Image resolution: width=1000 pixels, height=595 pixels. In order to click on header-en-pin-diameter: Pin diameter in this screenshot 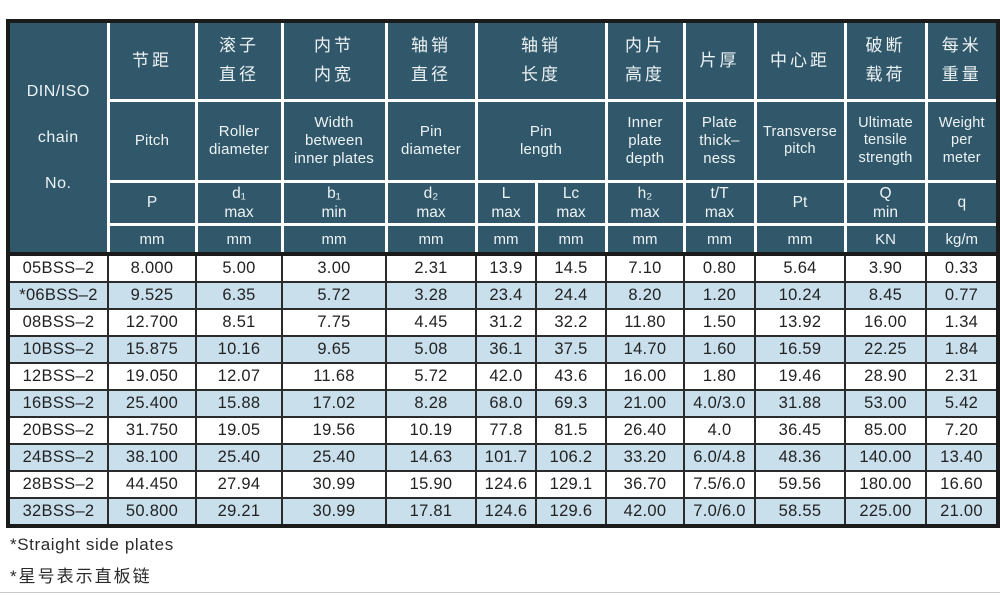, I will do `click(431, 141)`.